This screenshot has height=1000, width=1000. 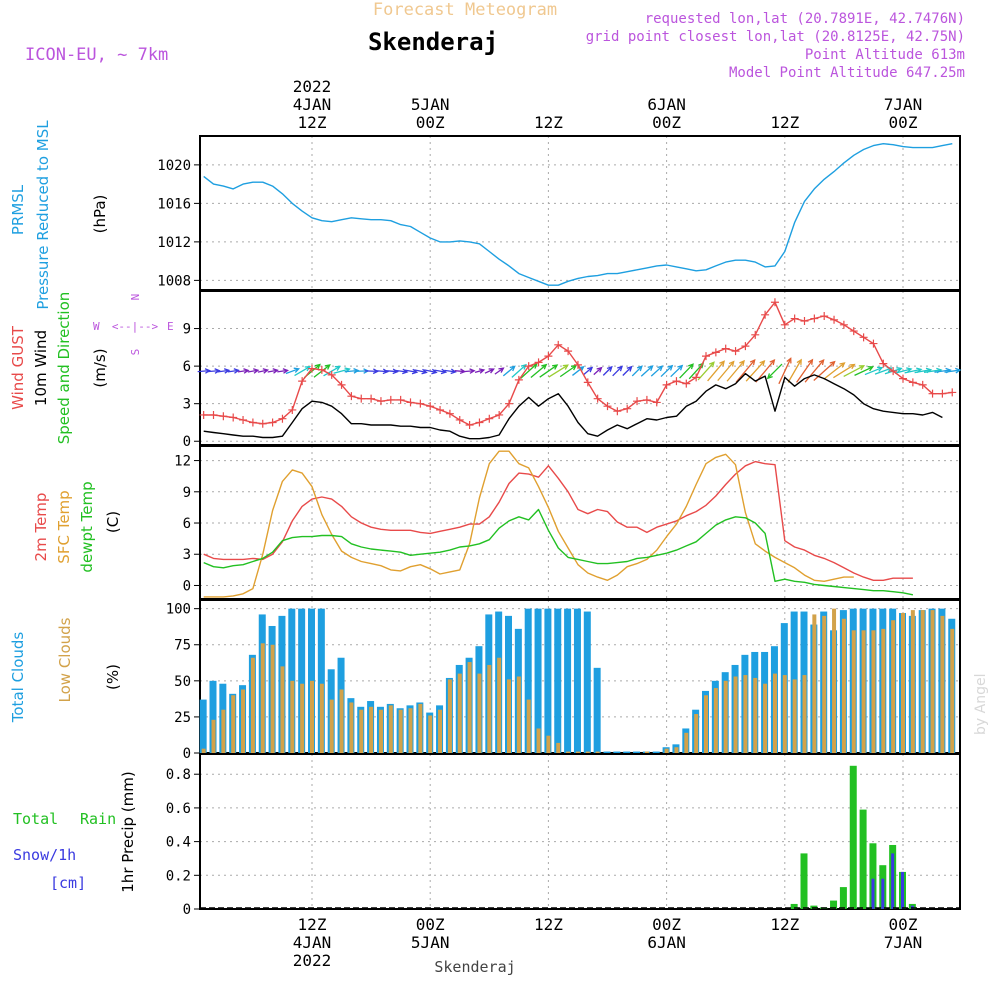 I want to click on y-tick-label: 0.8, so click(x=178, y=775).